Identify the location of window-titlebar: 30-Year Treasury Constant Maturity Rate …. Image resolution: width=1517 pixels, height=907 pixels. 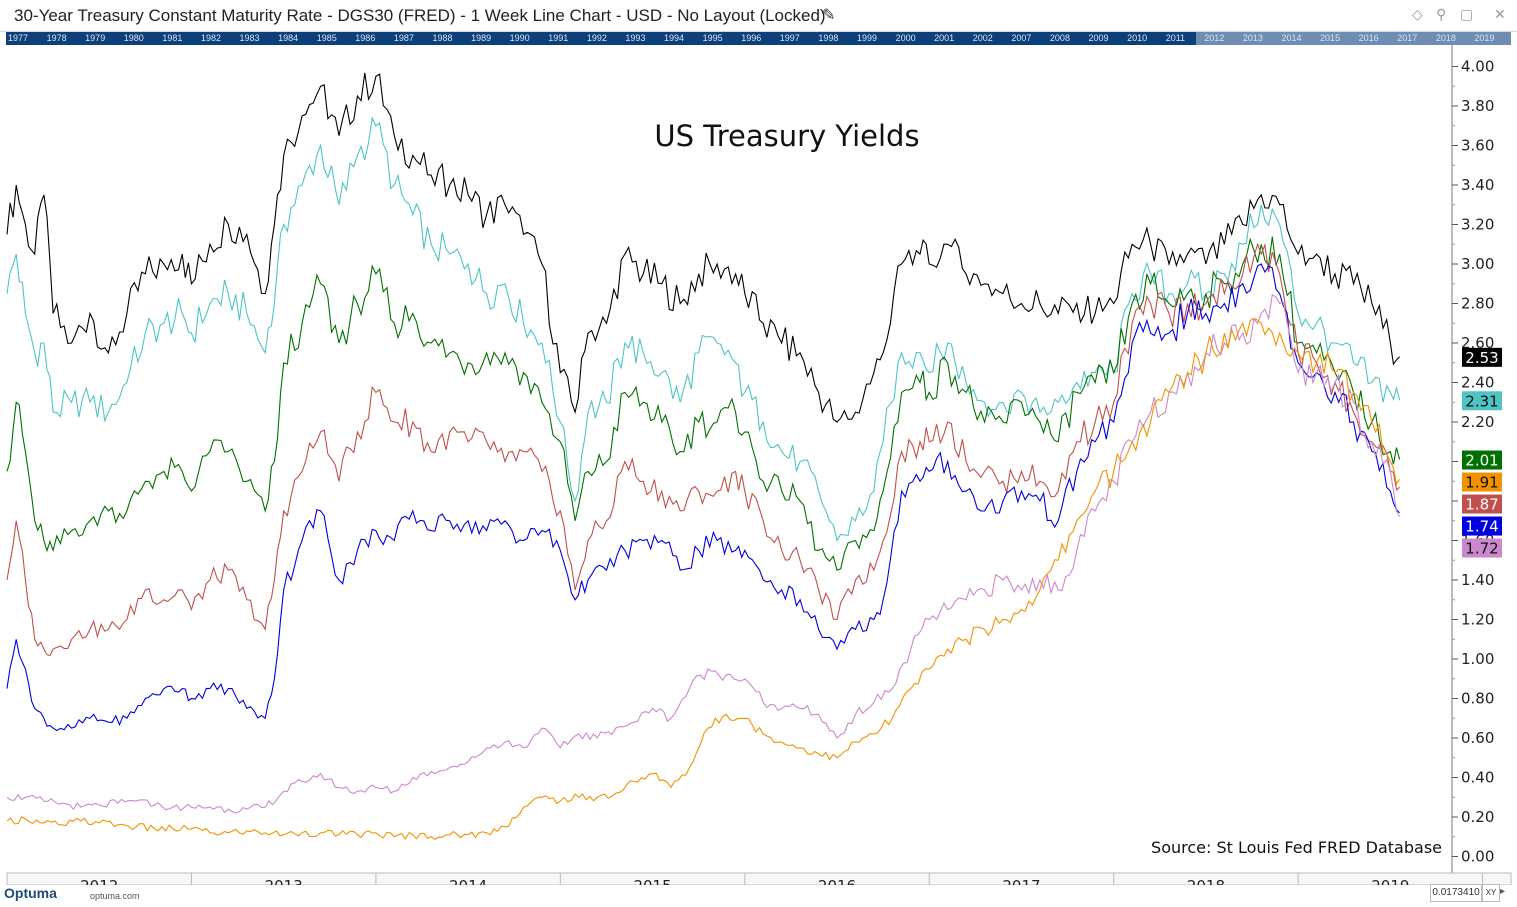
(758, 16).